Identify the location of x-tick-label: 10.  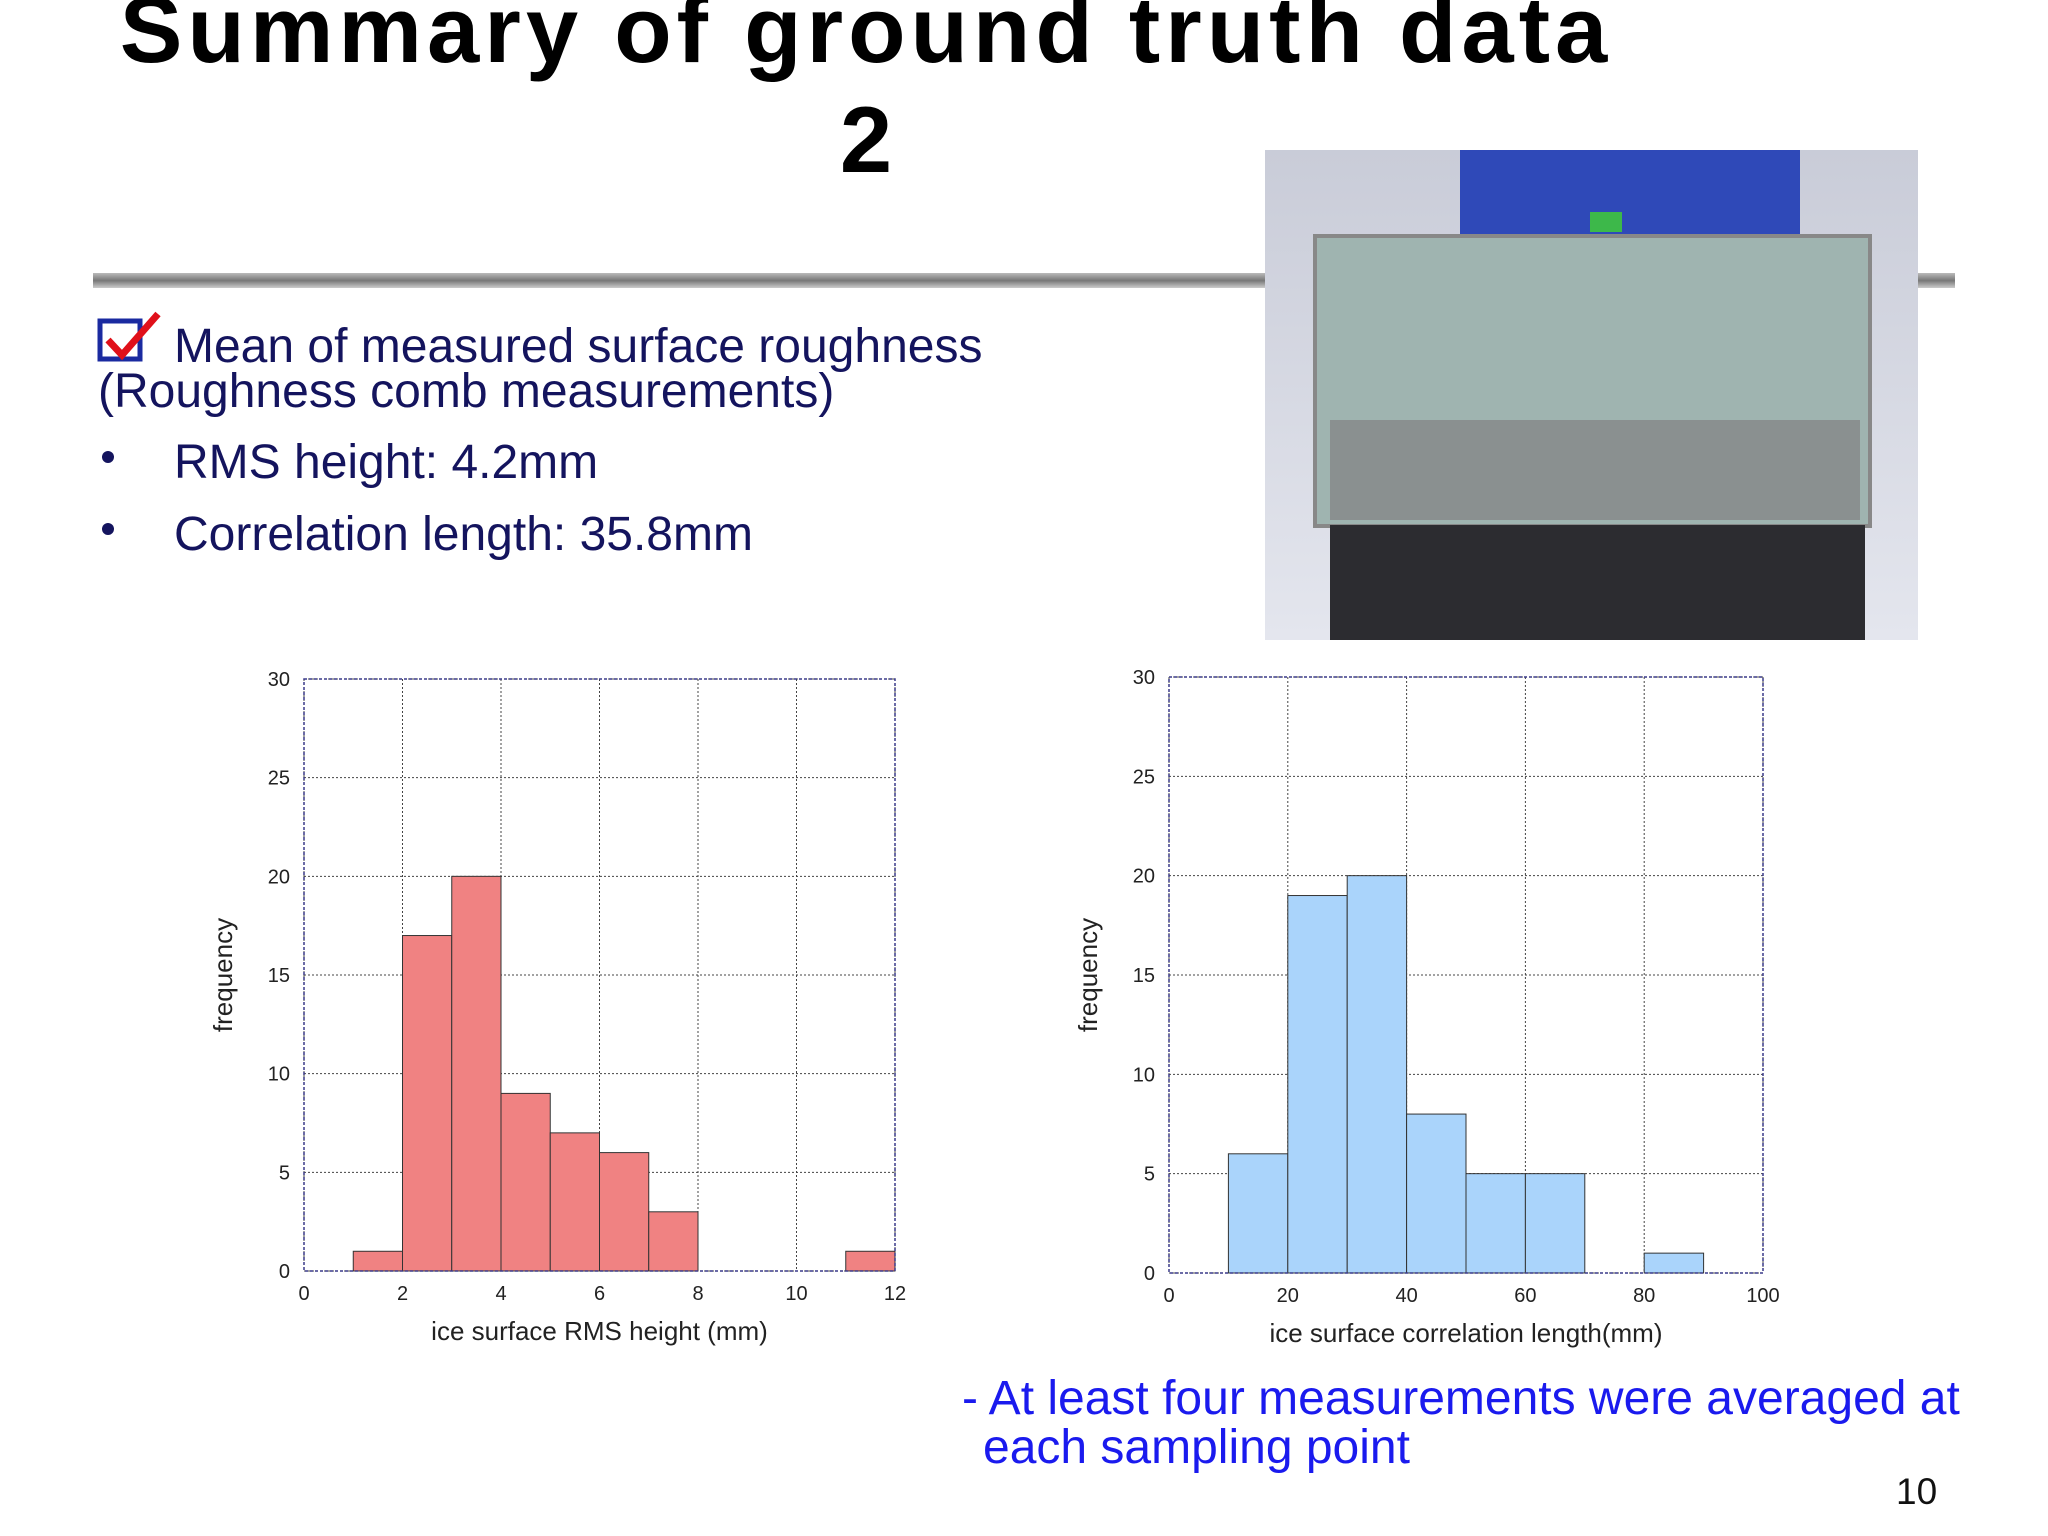
(796, 1294).